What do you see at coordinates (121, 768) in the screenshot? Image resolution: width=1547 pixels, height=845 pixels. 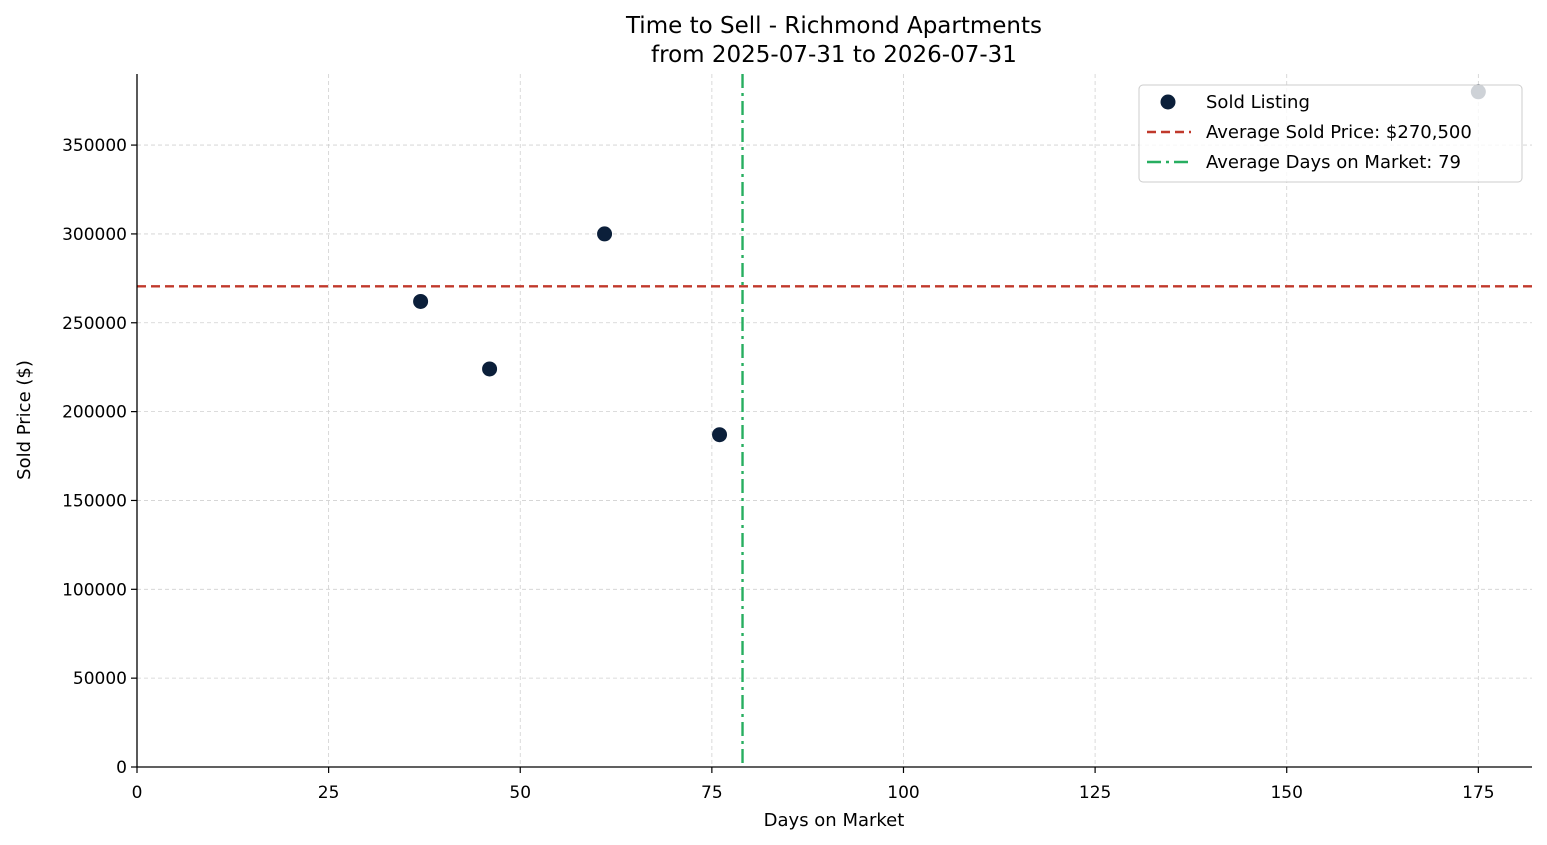 I see `y-tick-label: 0` at bounding box center [121, 768].